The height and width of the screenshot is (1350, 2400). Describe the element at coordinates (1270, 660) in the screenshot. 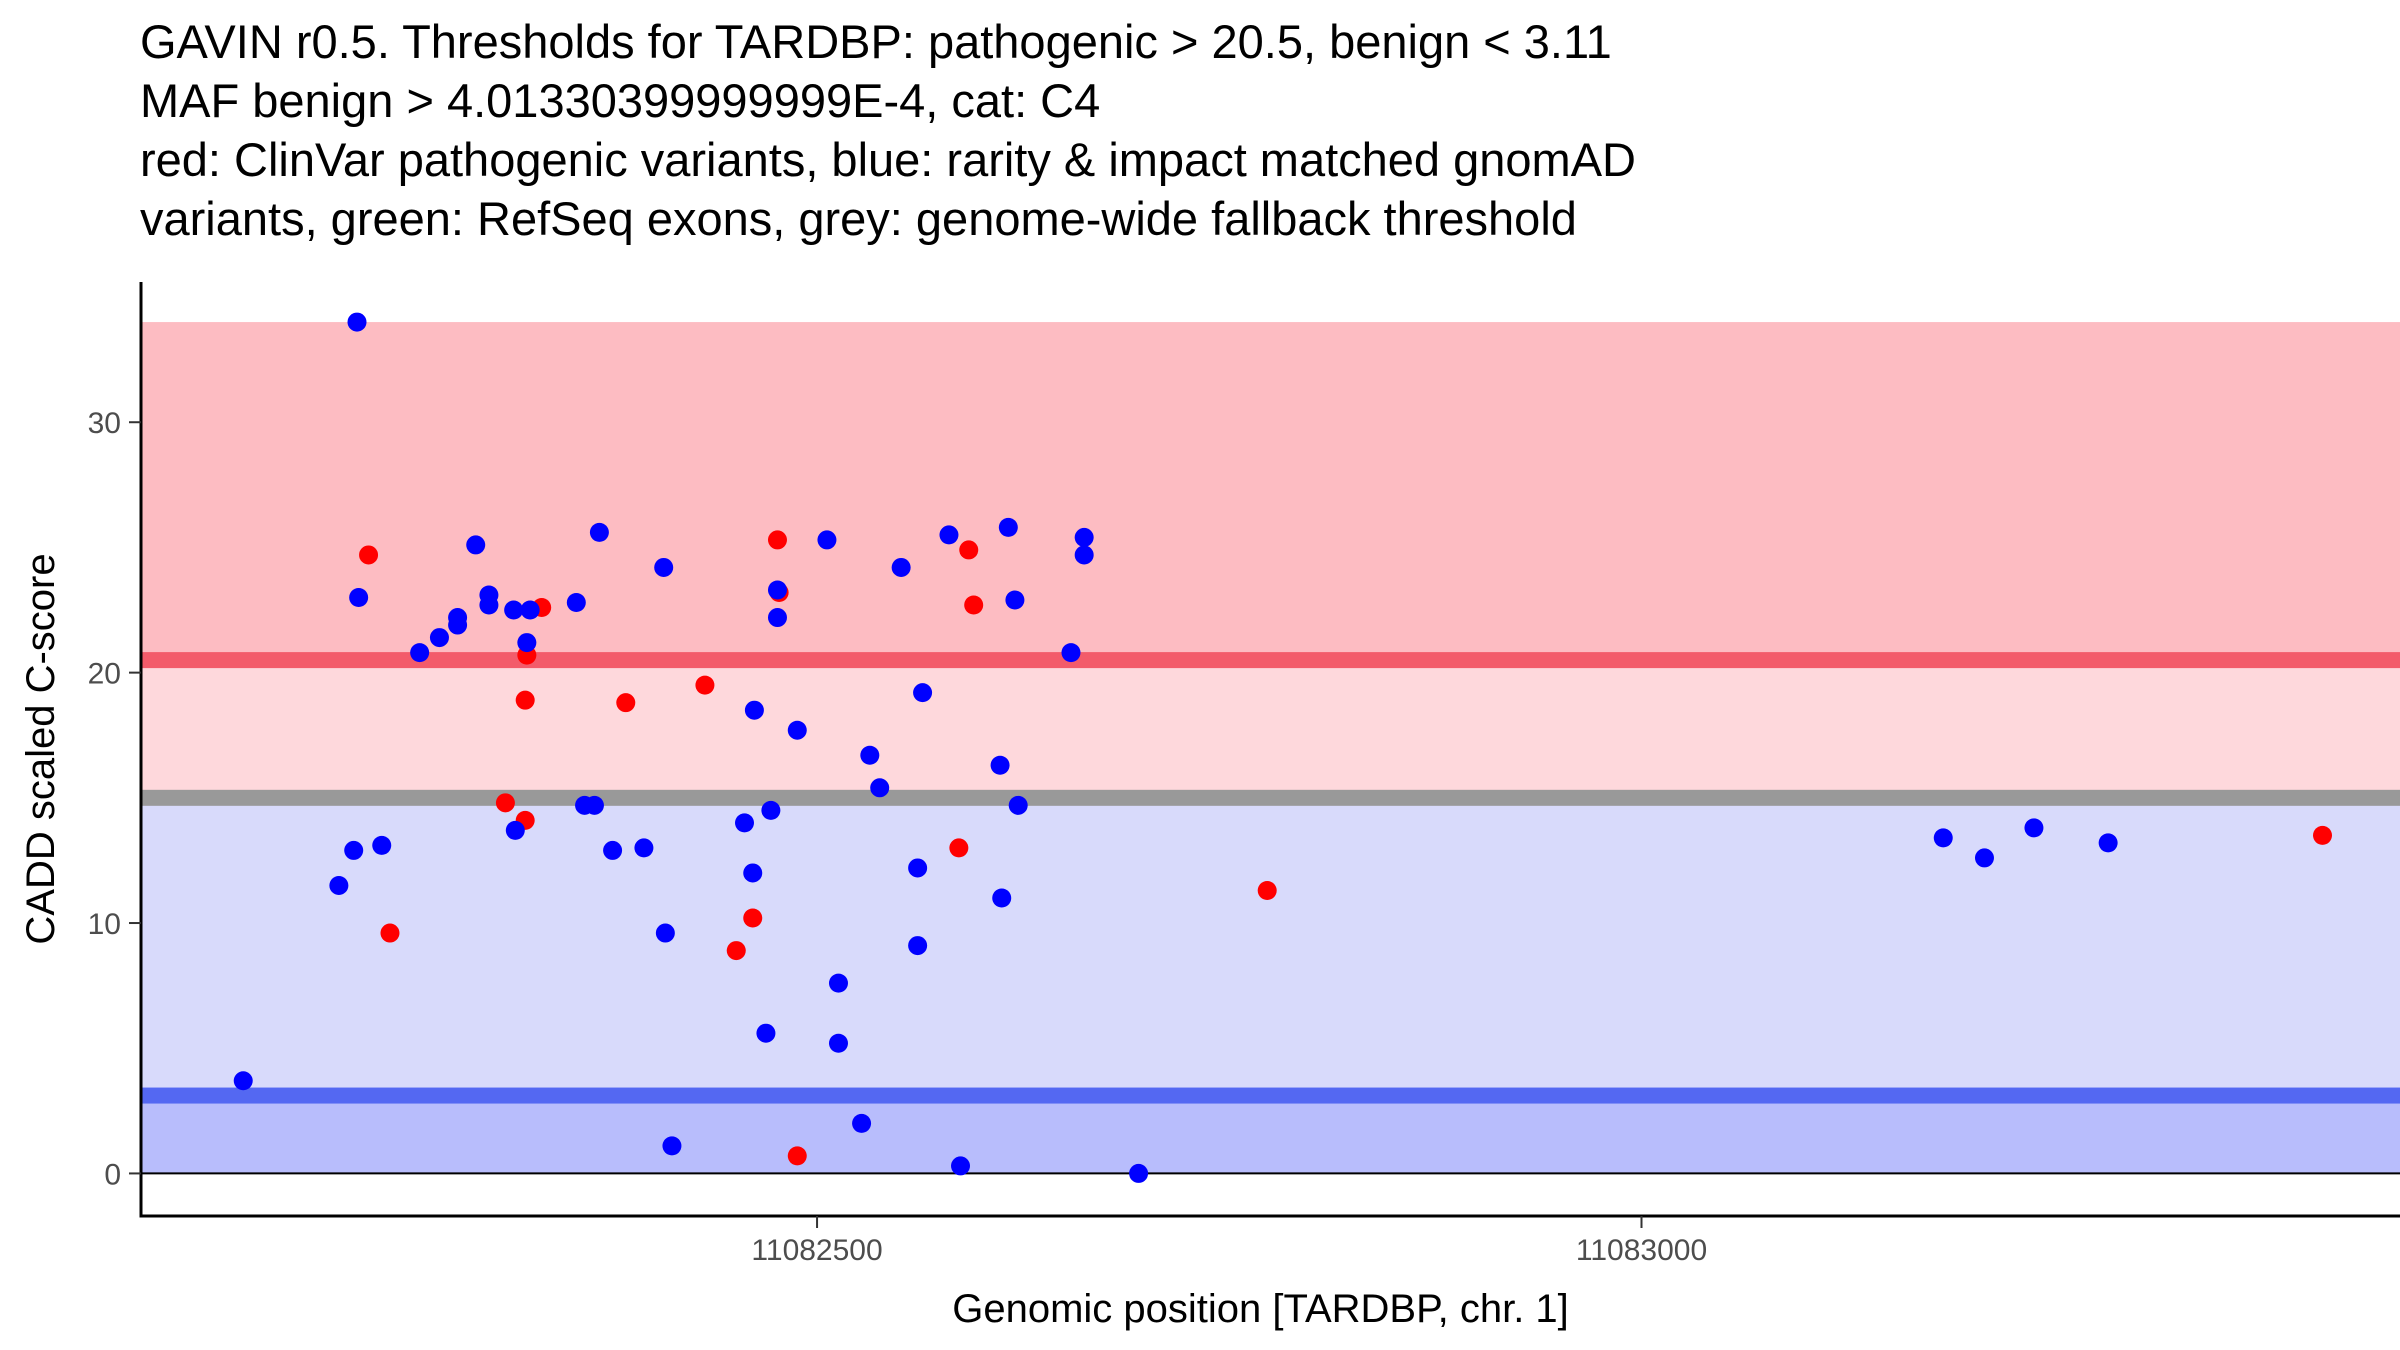

I see `pathogenic-threshold-line` at that location.